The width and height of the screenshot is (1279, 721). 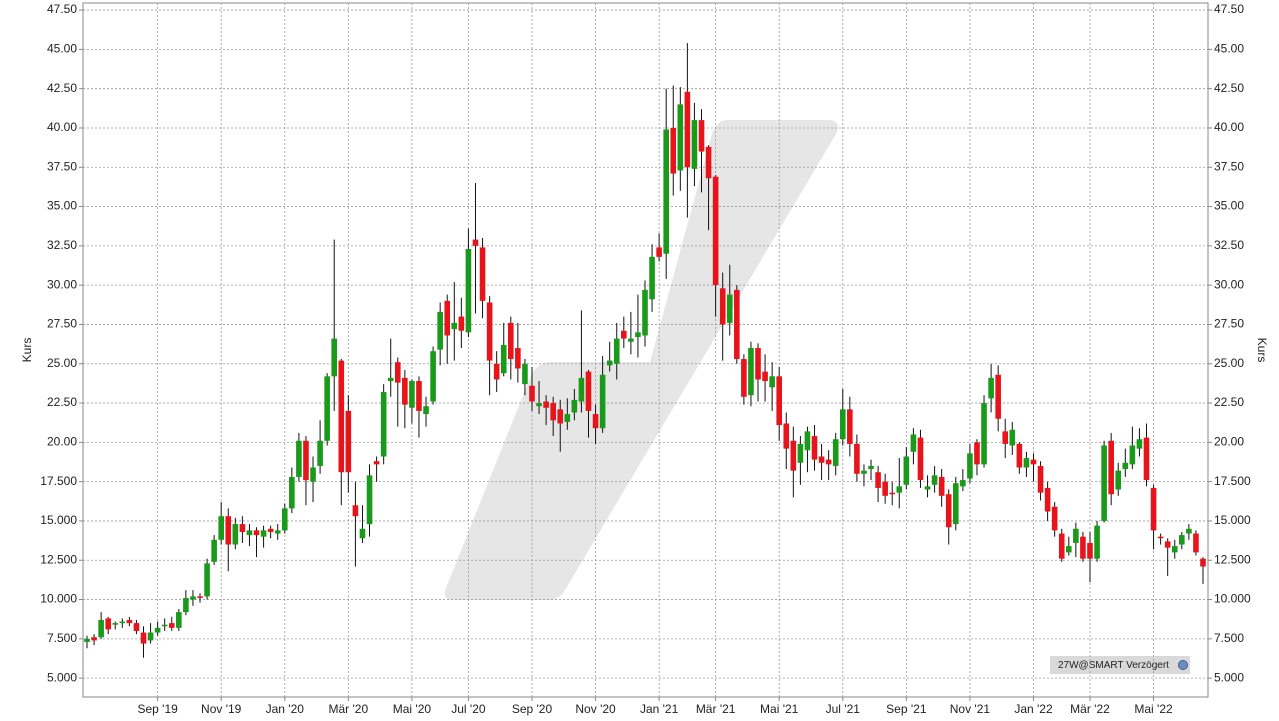 I want to click on x-tick-label: Mär '22, so click(x=1090, y=709).